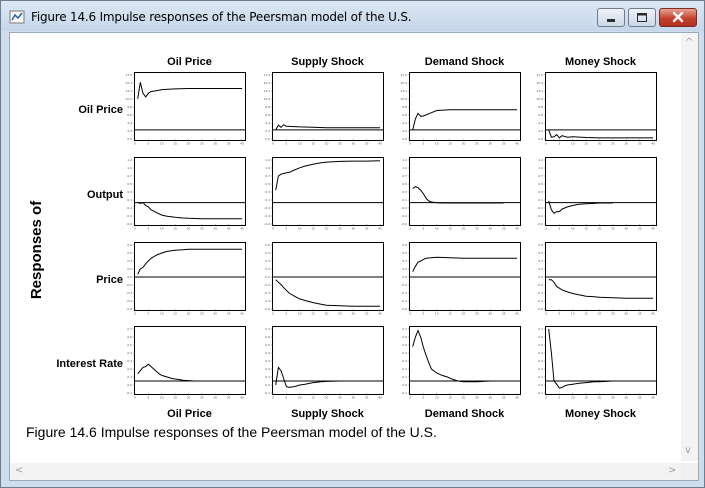  I want to click on vertical-scrollbar: ^ v, so click(689, 247).